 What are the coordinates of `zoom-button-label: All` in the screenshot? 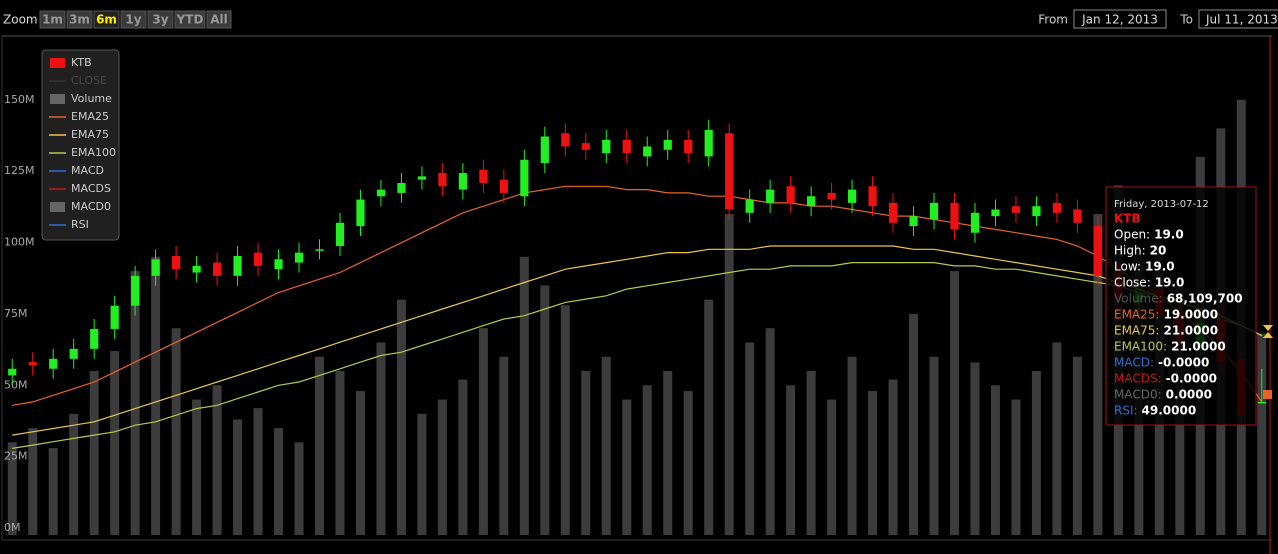 It's located at (219, 20).